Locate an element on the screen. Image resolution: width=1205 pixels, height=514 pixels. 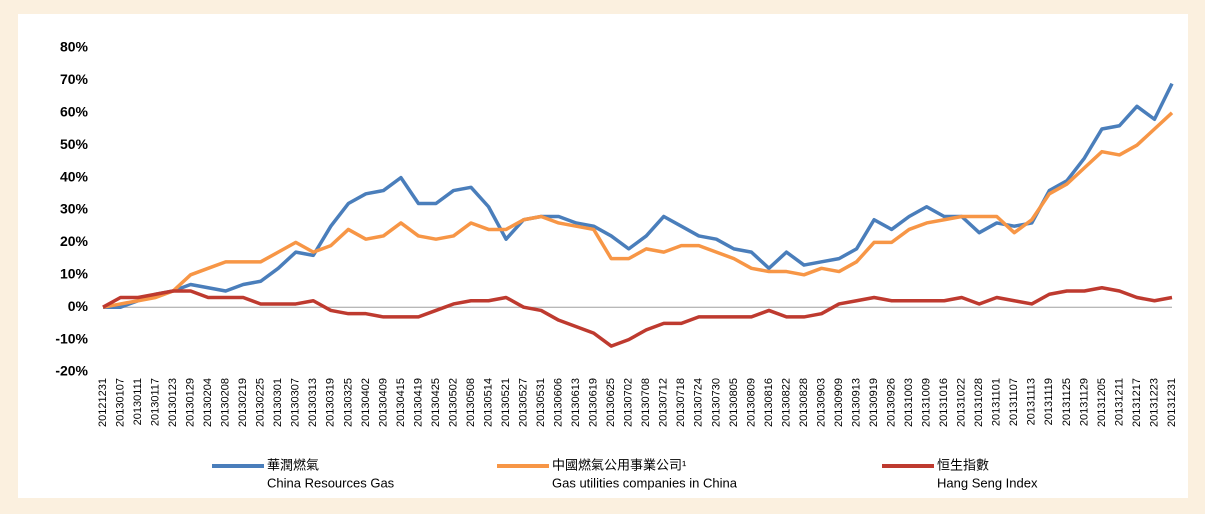
y-tick-label: 60% is located at coordinates (74, 112).